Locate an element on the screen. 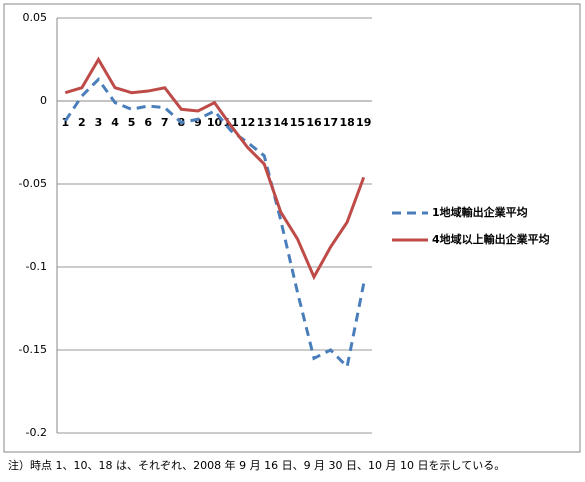 This screenshot has width=585, height=482. x-tick-label: 4 is located at coordinates (115, 122).